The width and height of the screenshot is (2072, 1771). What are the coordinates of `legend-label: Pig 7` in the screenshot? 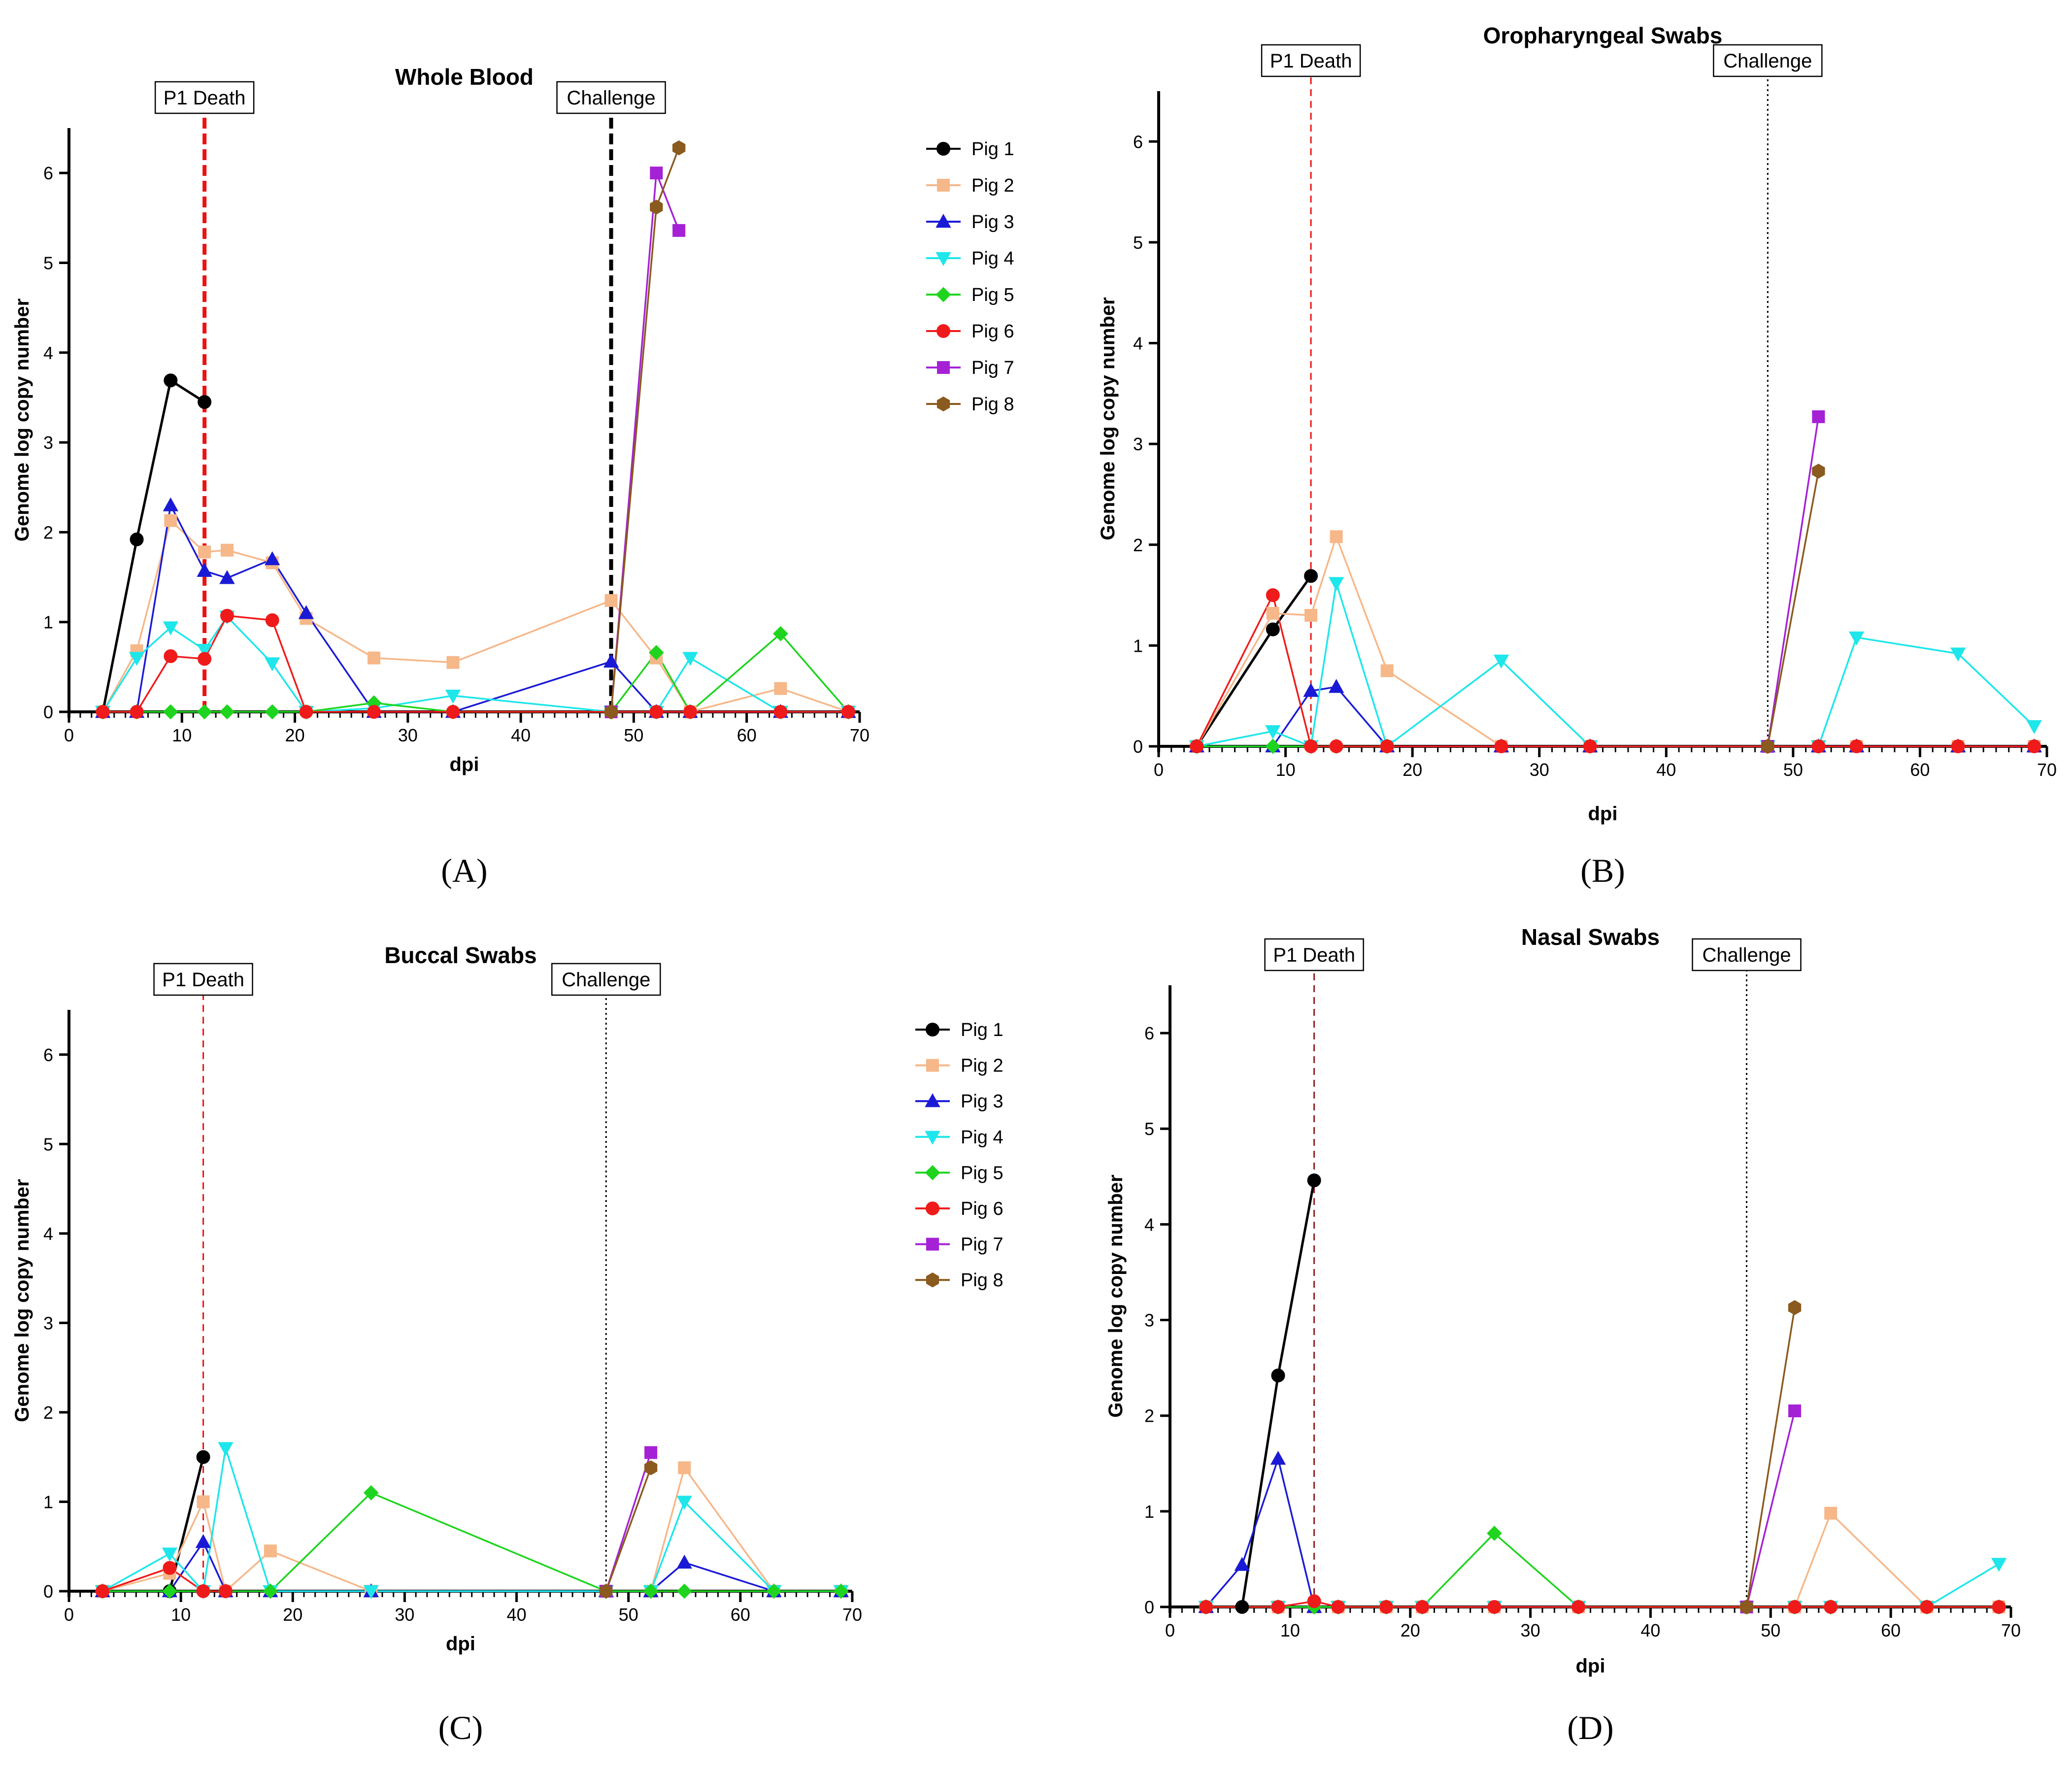 It's located at (993, 368).